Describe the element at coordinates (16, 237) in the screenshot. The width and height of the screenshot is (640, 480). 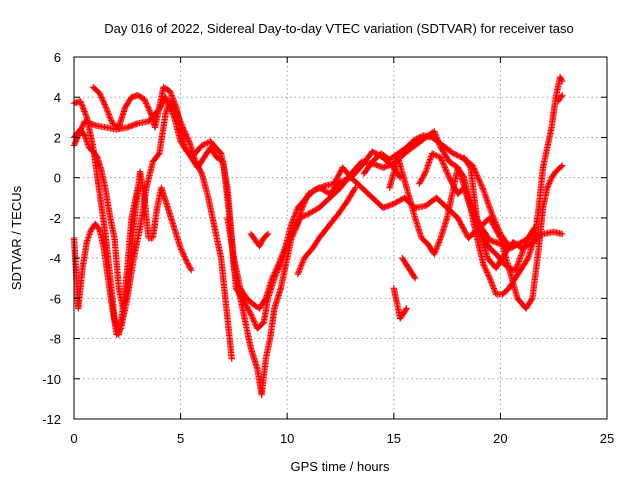
I see `y-axis-label: SDTVAR / TECUs` at that location.